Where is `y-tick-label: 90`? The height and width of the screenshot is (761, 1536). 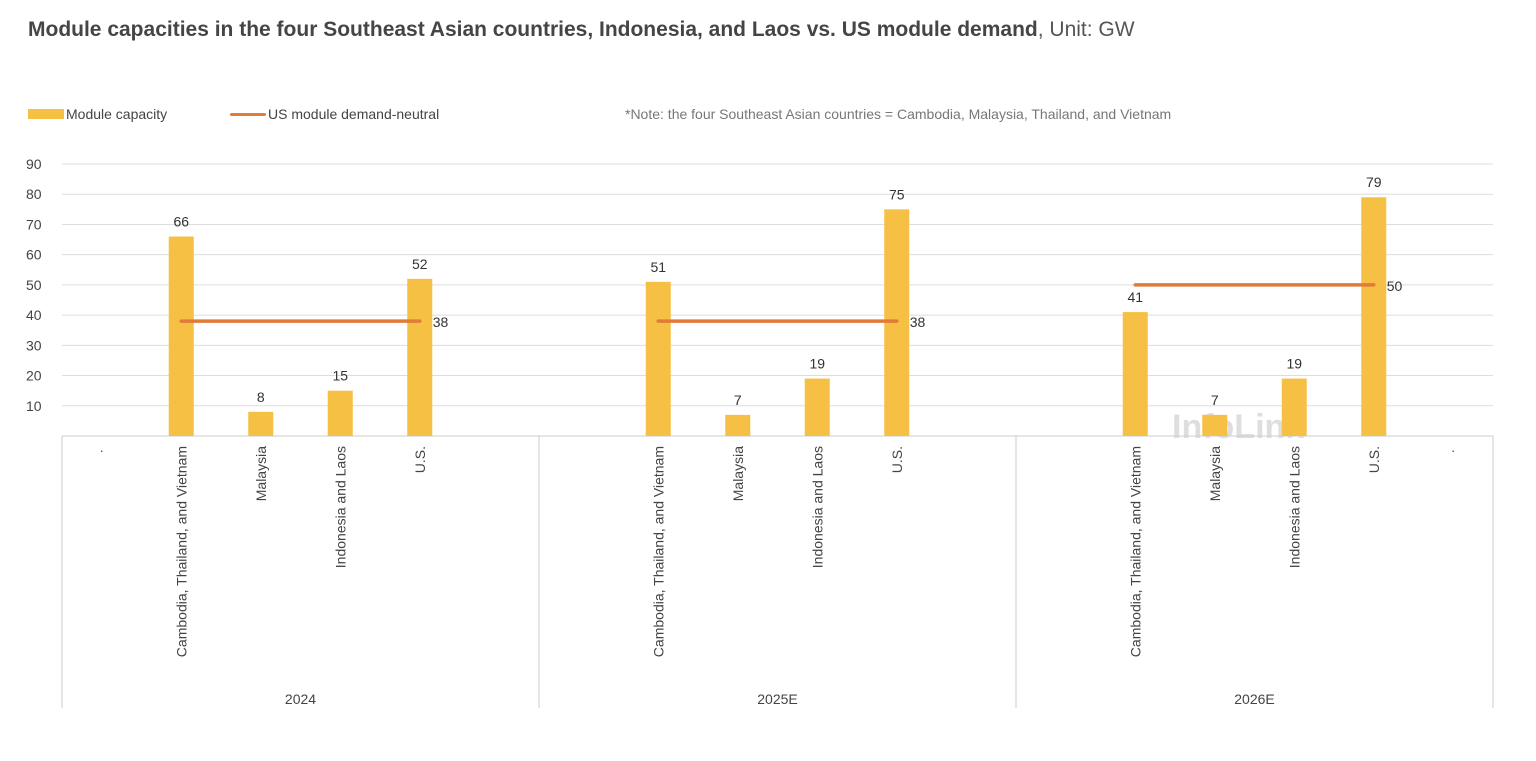
y-tick-label: 90 is located at coordinates (34, 164).